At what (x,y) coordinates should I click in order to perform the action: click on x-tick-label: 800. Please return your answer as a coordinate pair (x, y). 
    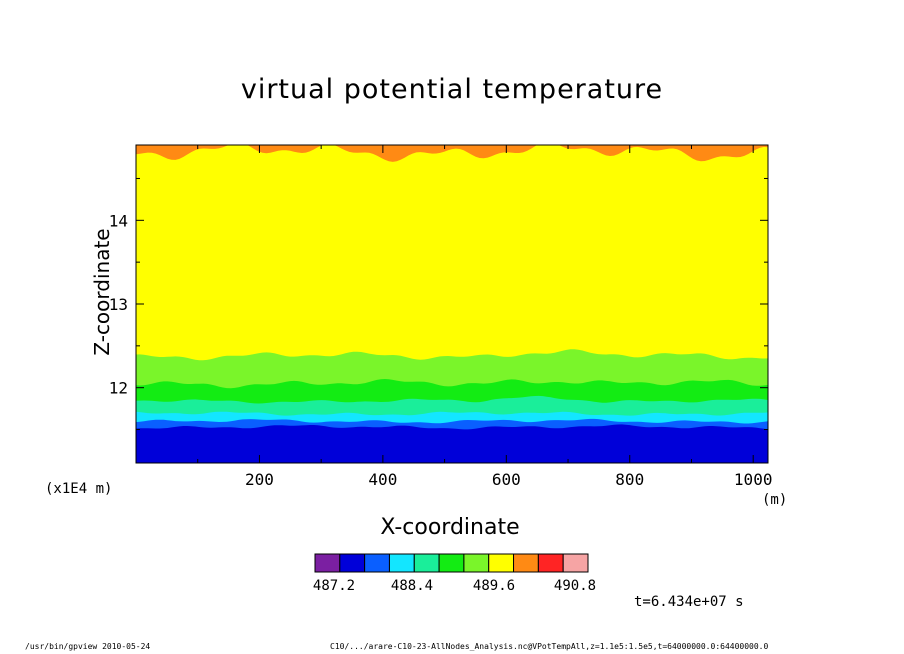
    Looking at the image, I should click on (629, 479).